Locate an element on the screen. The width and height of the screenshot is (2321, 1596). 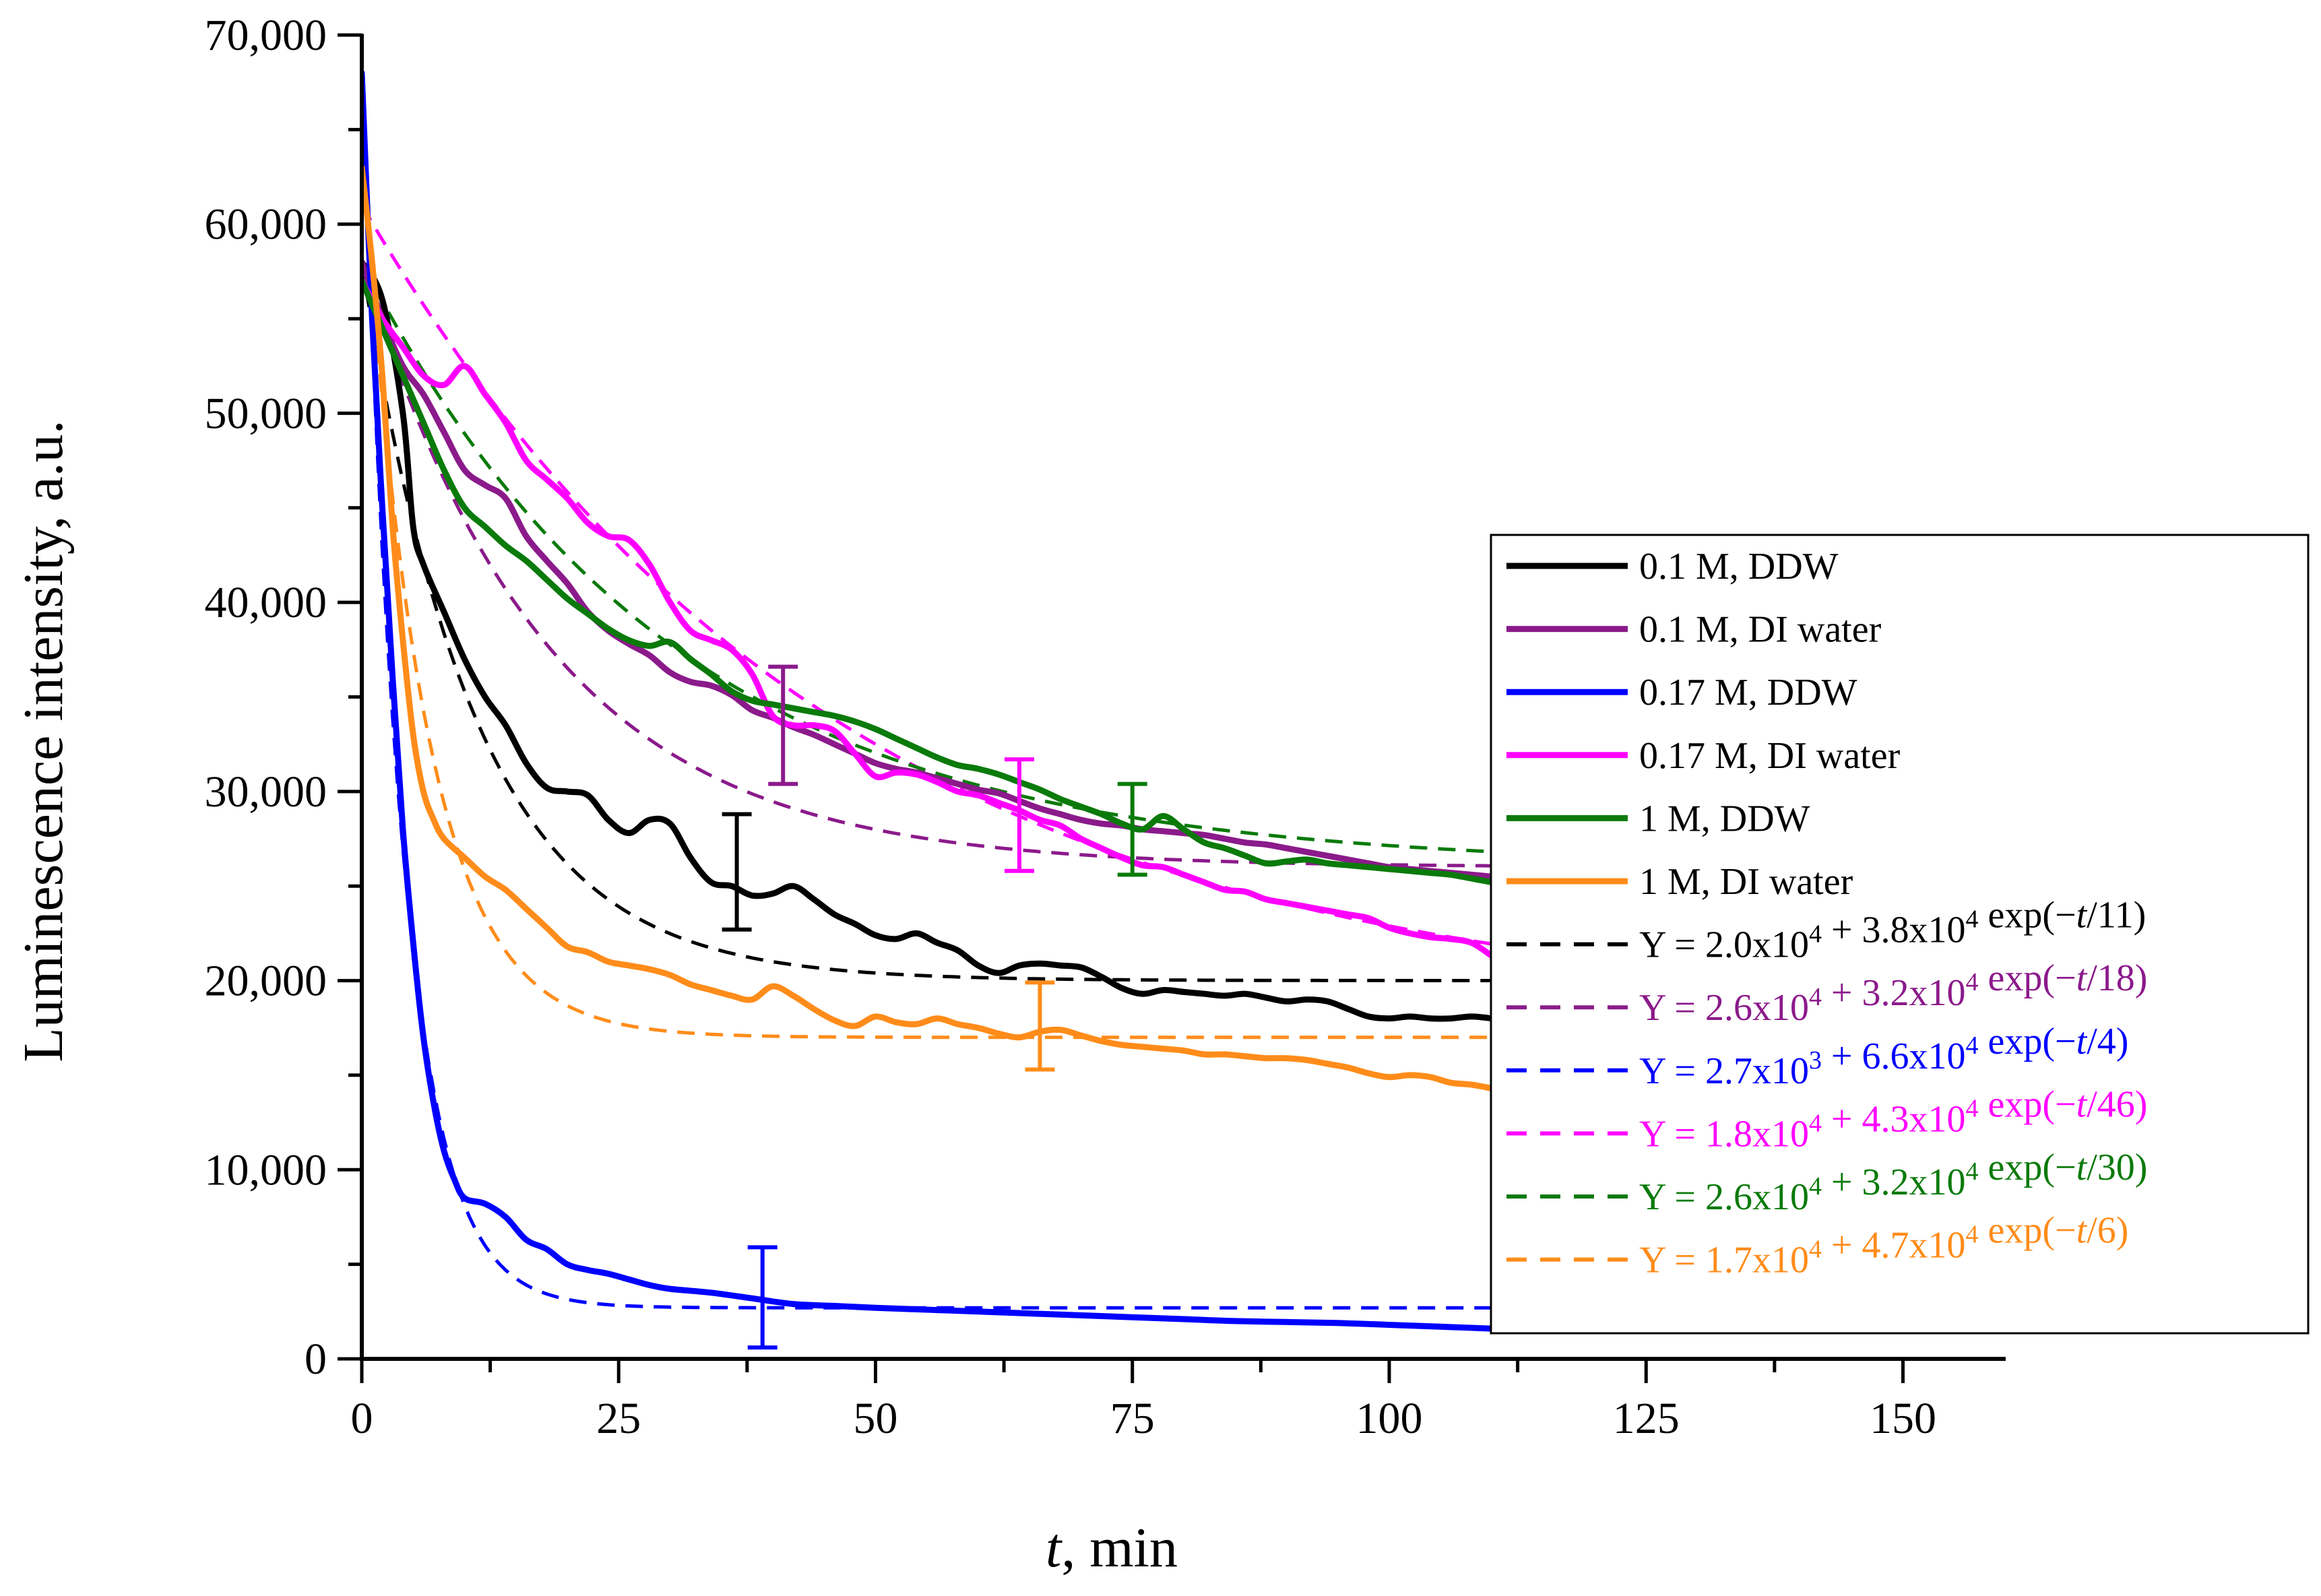
y-tick-label: 50,000 is located at coordinates (266, 413).